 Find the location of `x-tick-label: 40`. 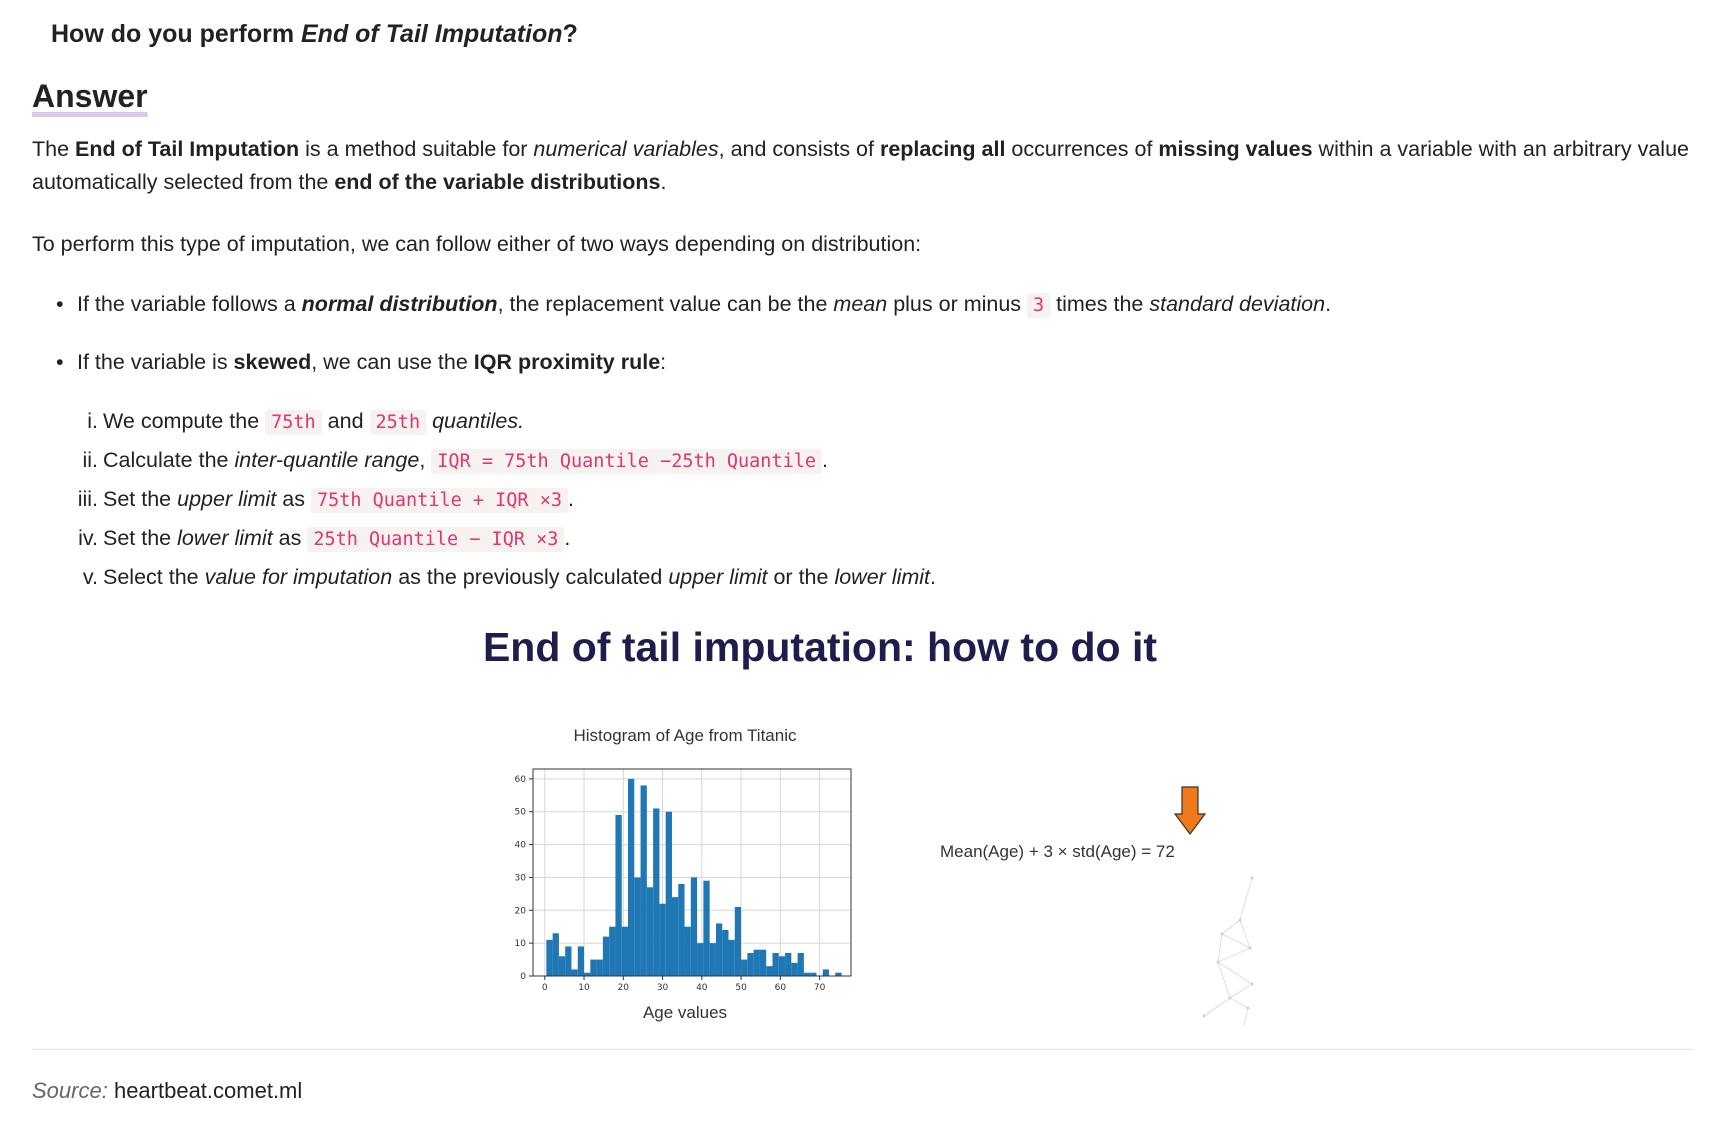

x-tick-label: 40 is located at coordinates (702, 988).